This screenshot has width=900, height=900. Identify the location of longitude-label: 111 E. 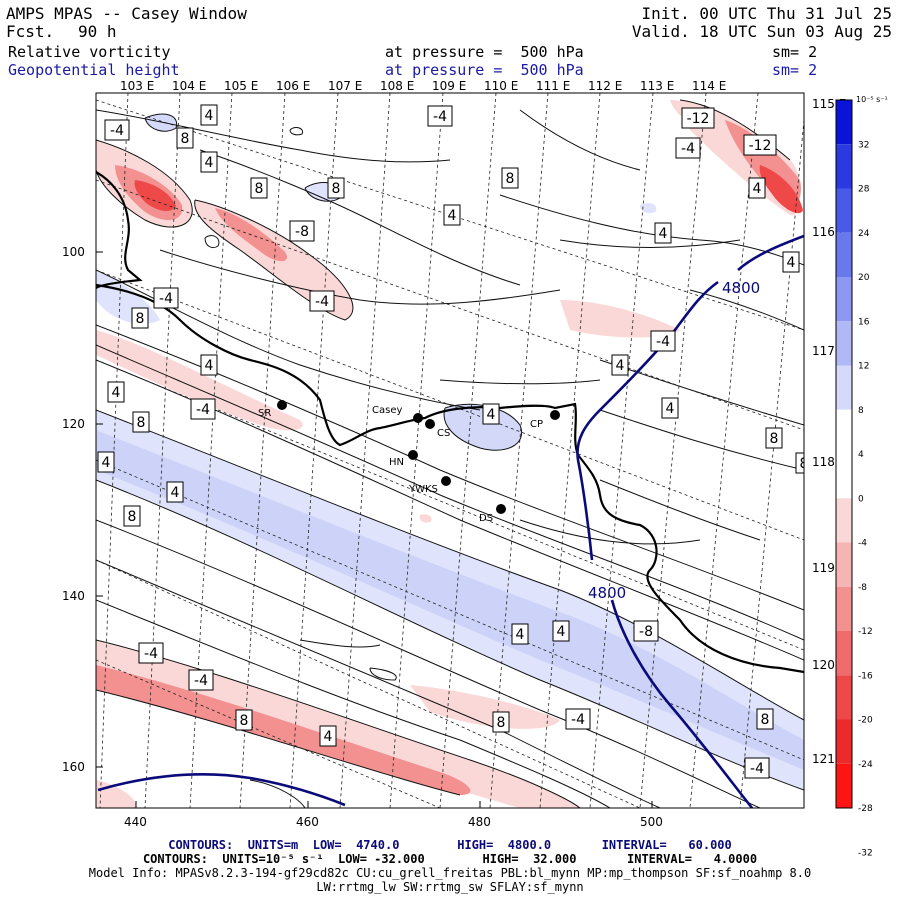
(553, 86).